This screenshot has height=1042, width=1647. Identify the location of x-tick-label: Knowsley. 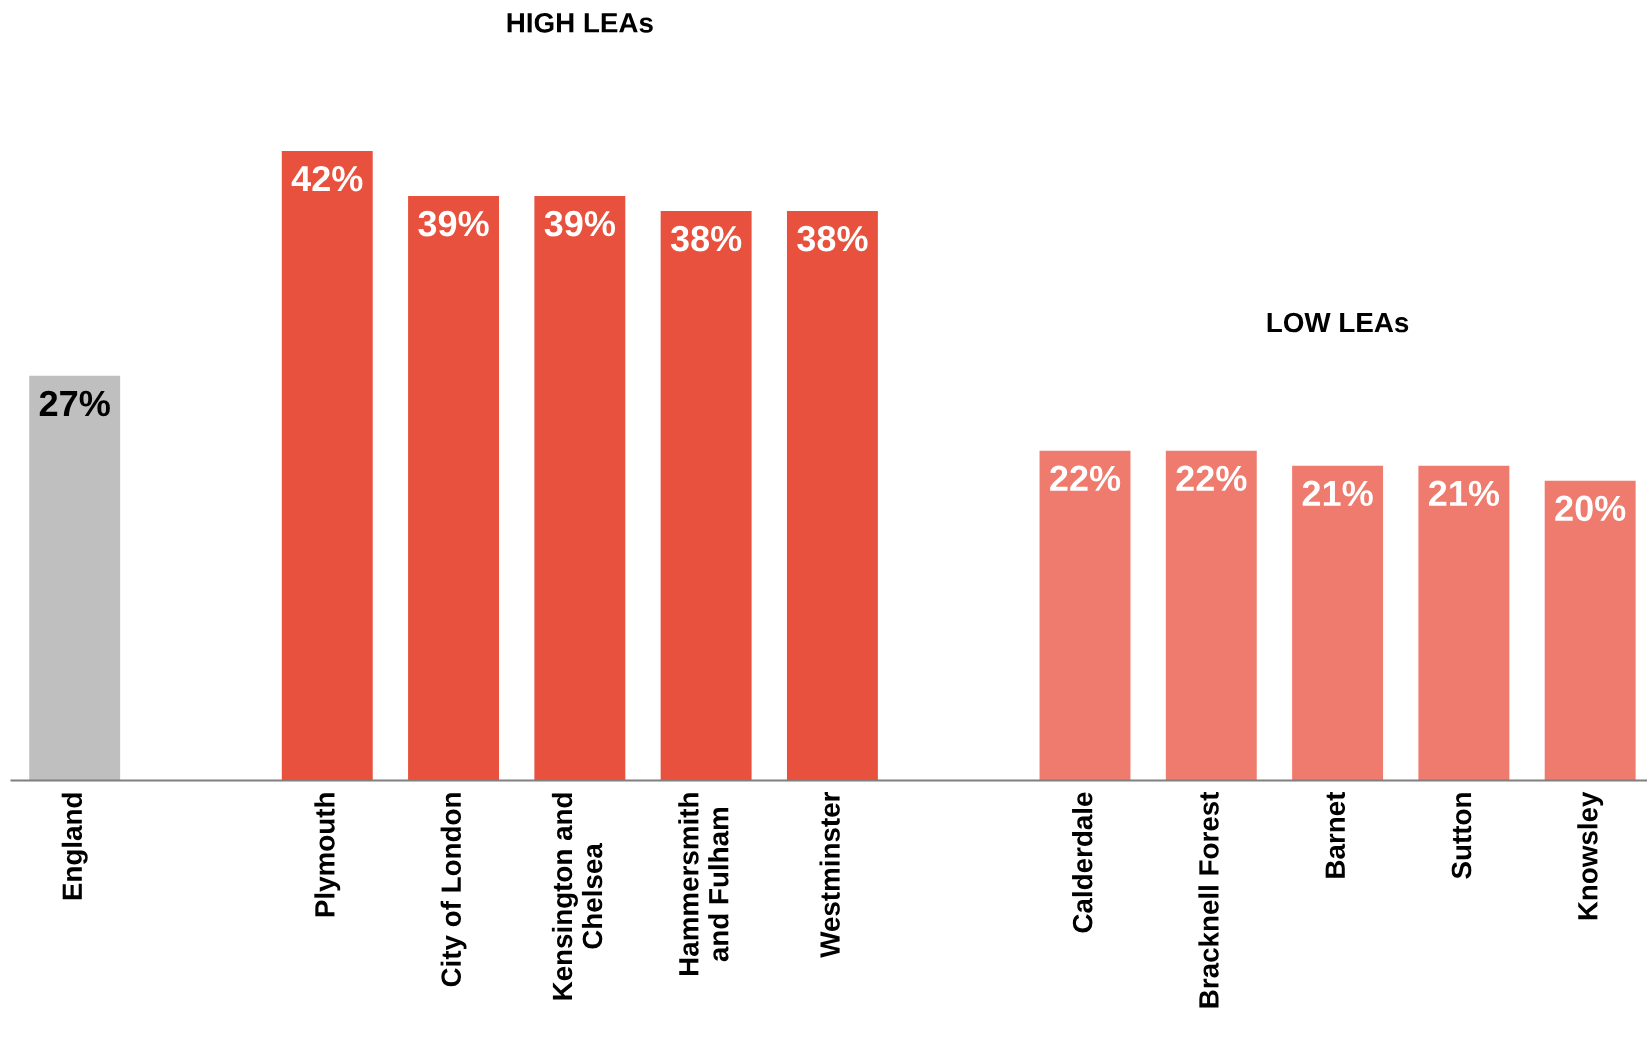
(1590, 855).